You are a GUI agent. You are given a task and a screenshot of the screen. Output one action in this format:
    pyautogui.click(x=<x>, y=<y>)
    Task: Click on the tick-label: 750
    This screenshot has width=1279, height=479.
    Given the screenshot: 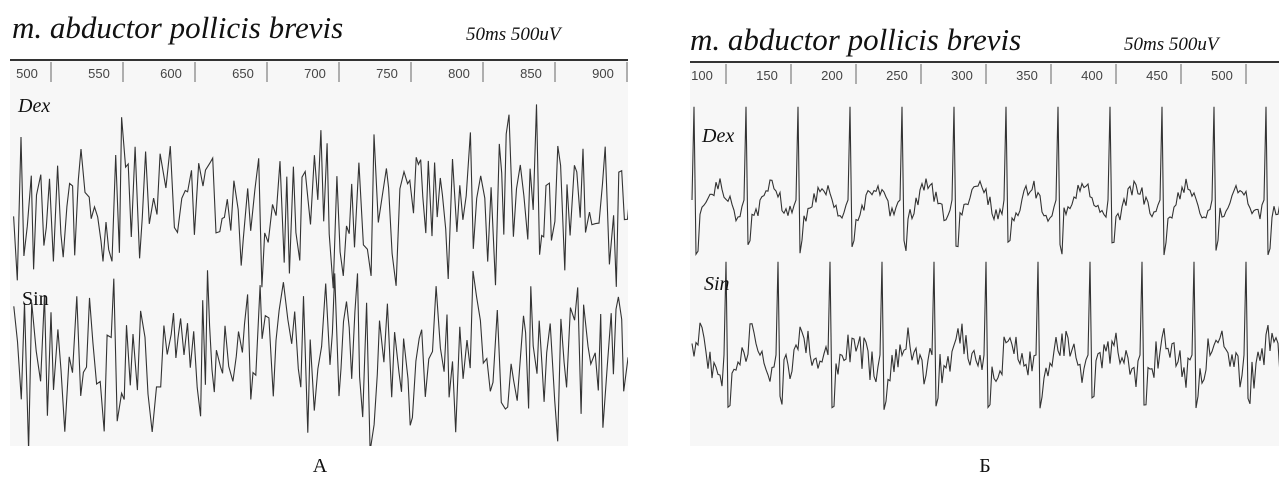 What is the action you would take?
    pyautogui.click(x=387, y=73)
    